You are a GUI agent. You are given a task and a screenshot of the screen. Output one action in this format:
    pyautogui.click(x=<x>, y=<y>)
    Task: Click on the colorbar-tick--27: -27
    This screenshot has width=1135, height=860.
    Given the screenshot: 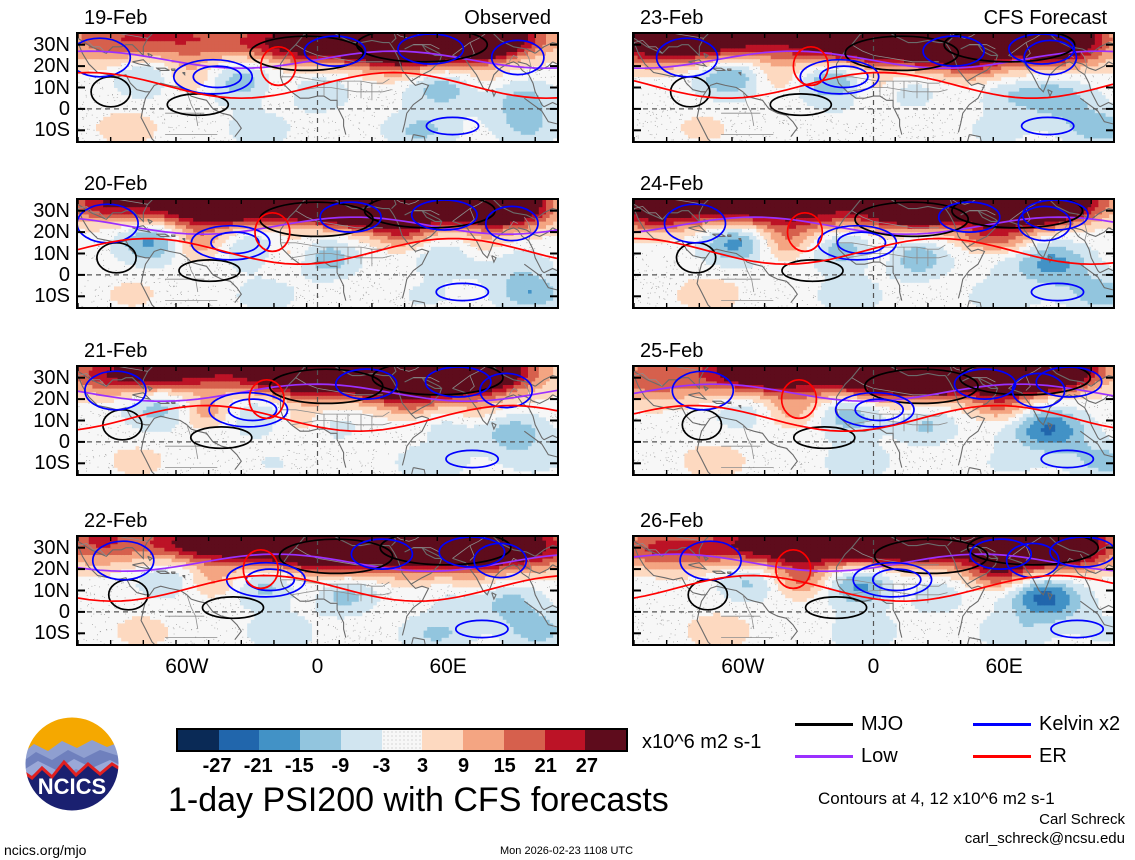 What is the action you would take?
    pyautogui.click(x=217, y=766)
    